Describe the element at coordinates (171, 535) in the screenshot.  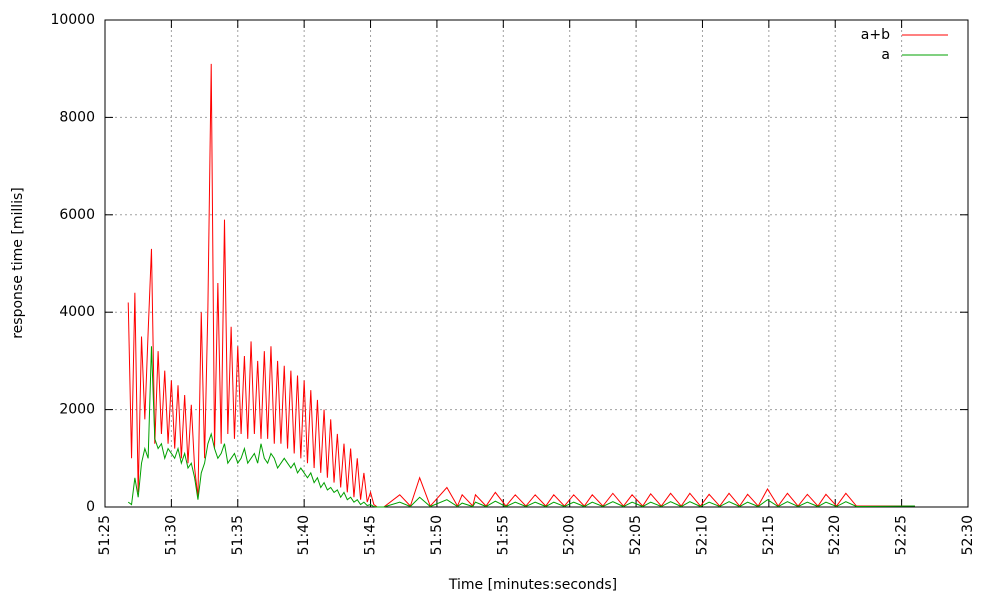
I see `x-tick-label: 51:30` at that location.